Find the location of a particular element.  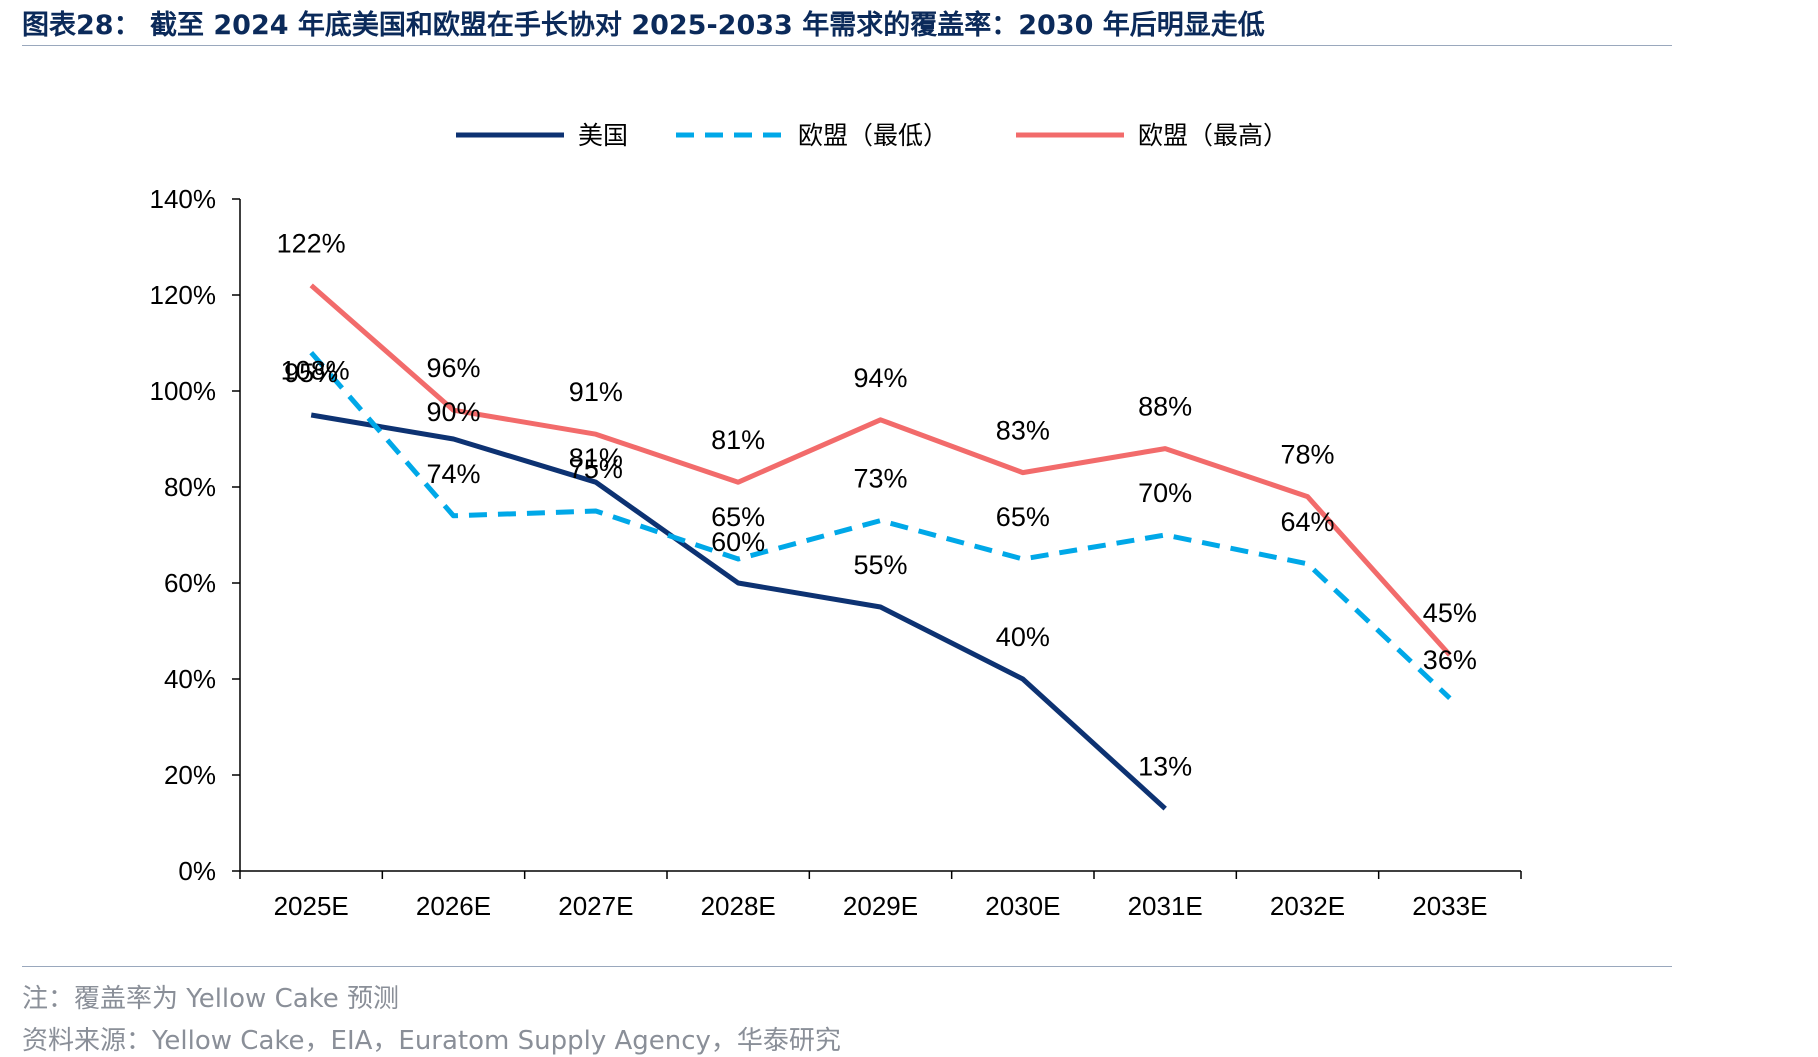

data-label: 73% is located at coordinates (880, 479).